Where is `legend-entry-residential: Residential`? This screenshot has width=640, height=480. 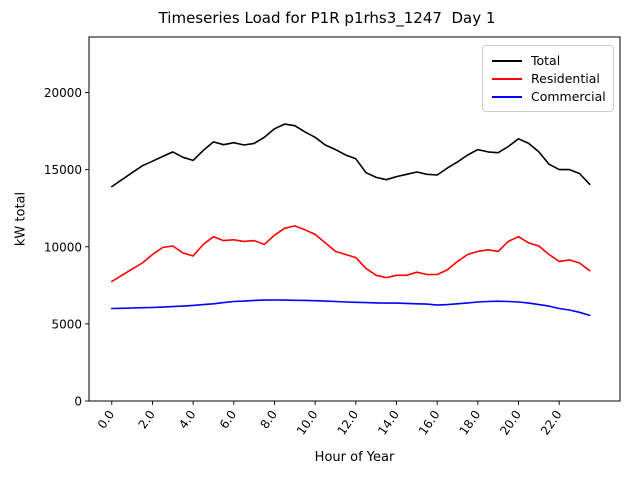 legend-entry-residential: Residential is located at coordinates (548, 78).